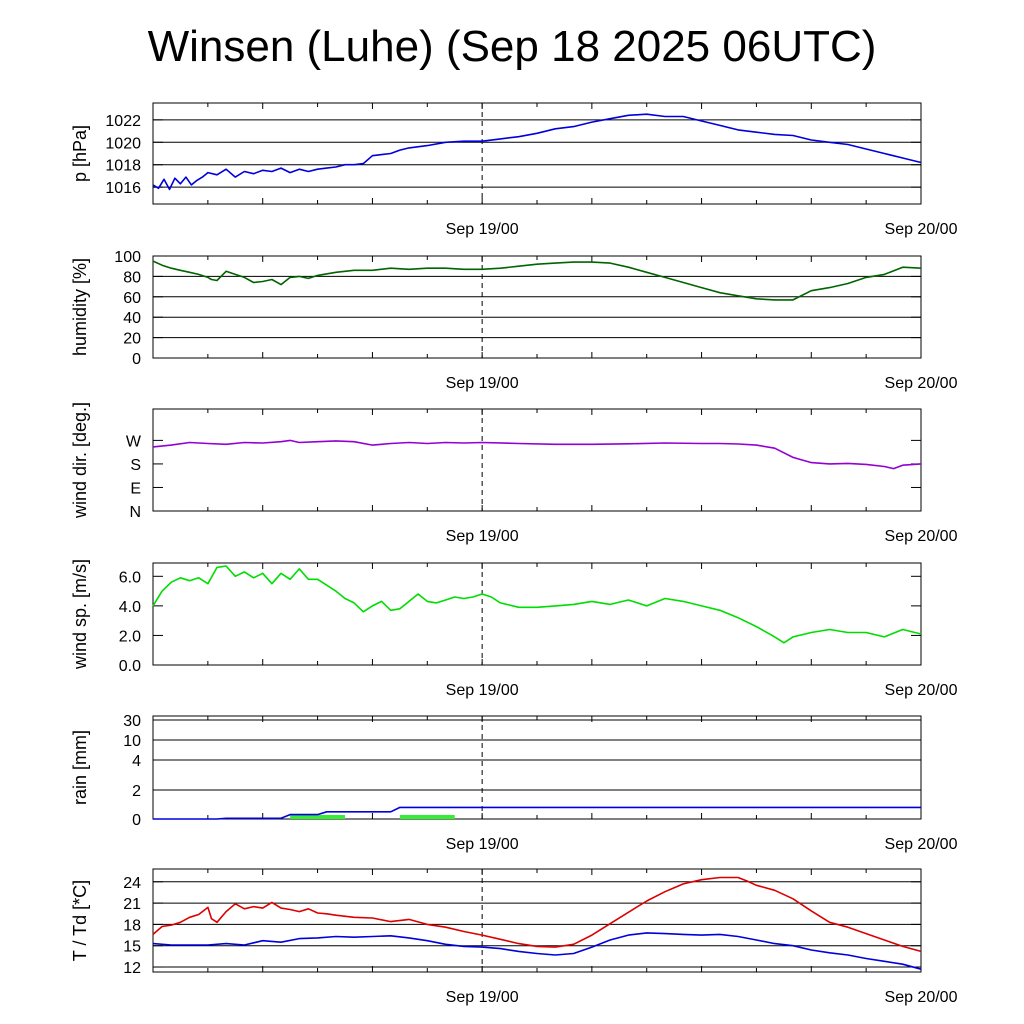  Describe the element at coordinates (136, 761) in the screenshot. I see `rain-y-tick-label: 4` at that location.